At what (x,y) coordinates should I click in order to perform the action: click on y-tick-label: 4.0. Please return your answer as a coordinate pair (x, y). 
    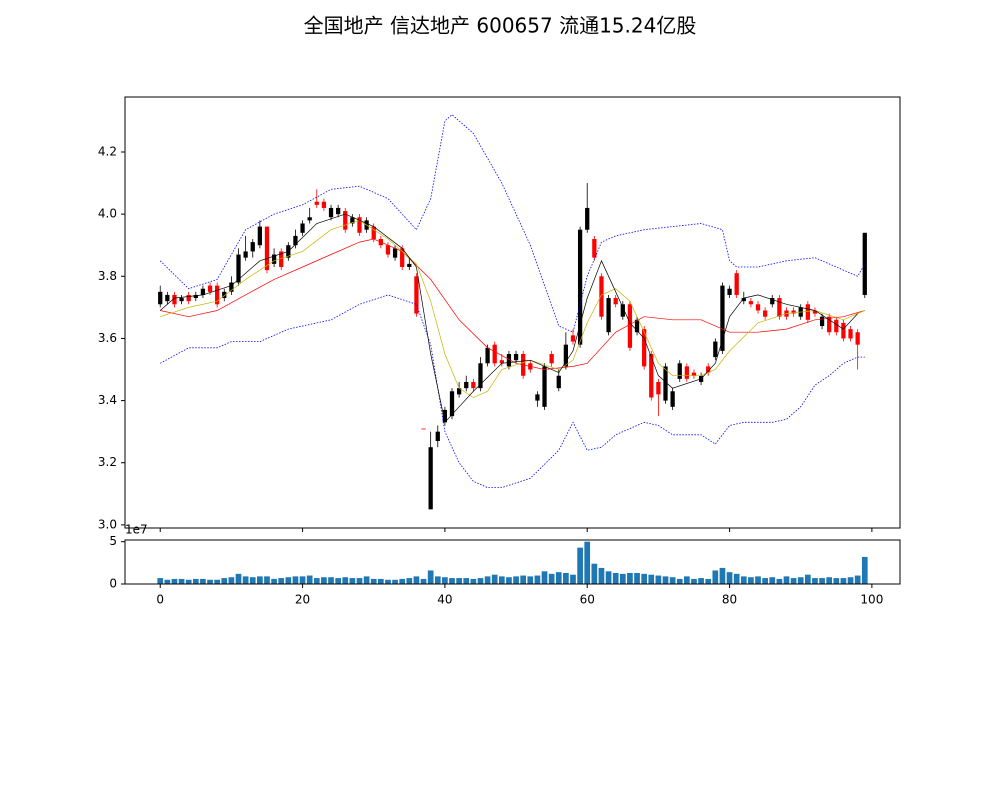
    Looking at the image, I should click on (107, 214).